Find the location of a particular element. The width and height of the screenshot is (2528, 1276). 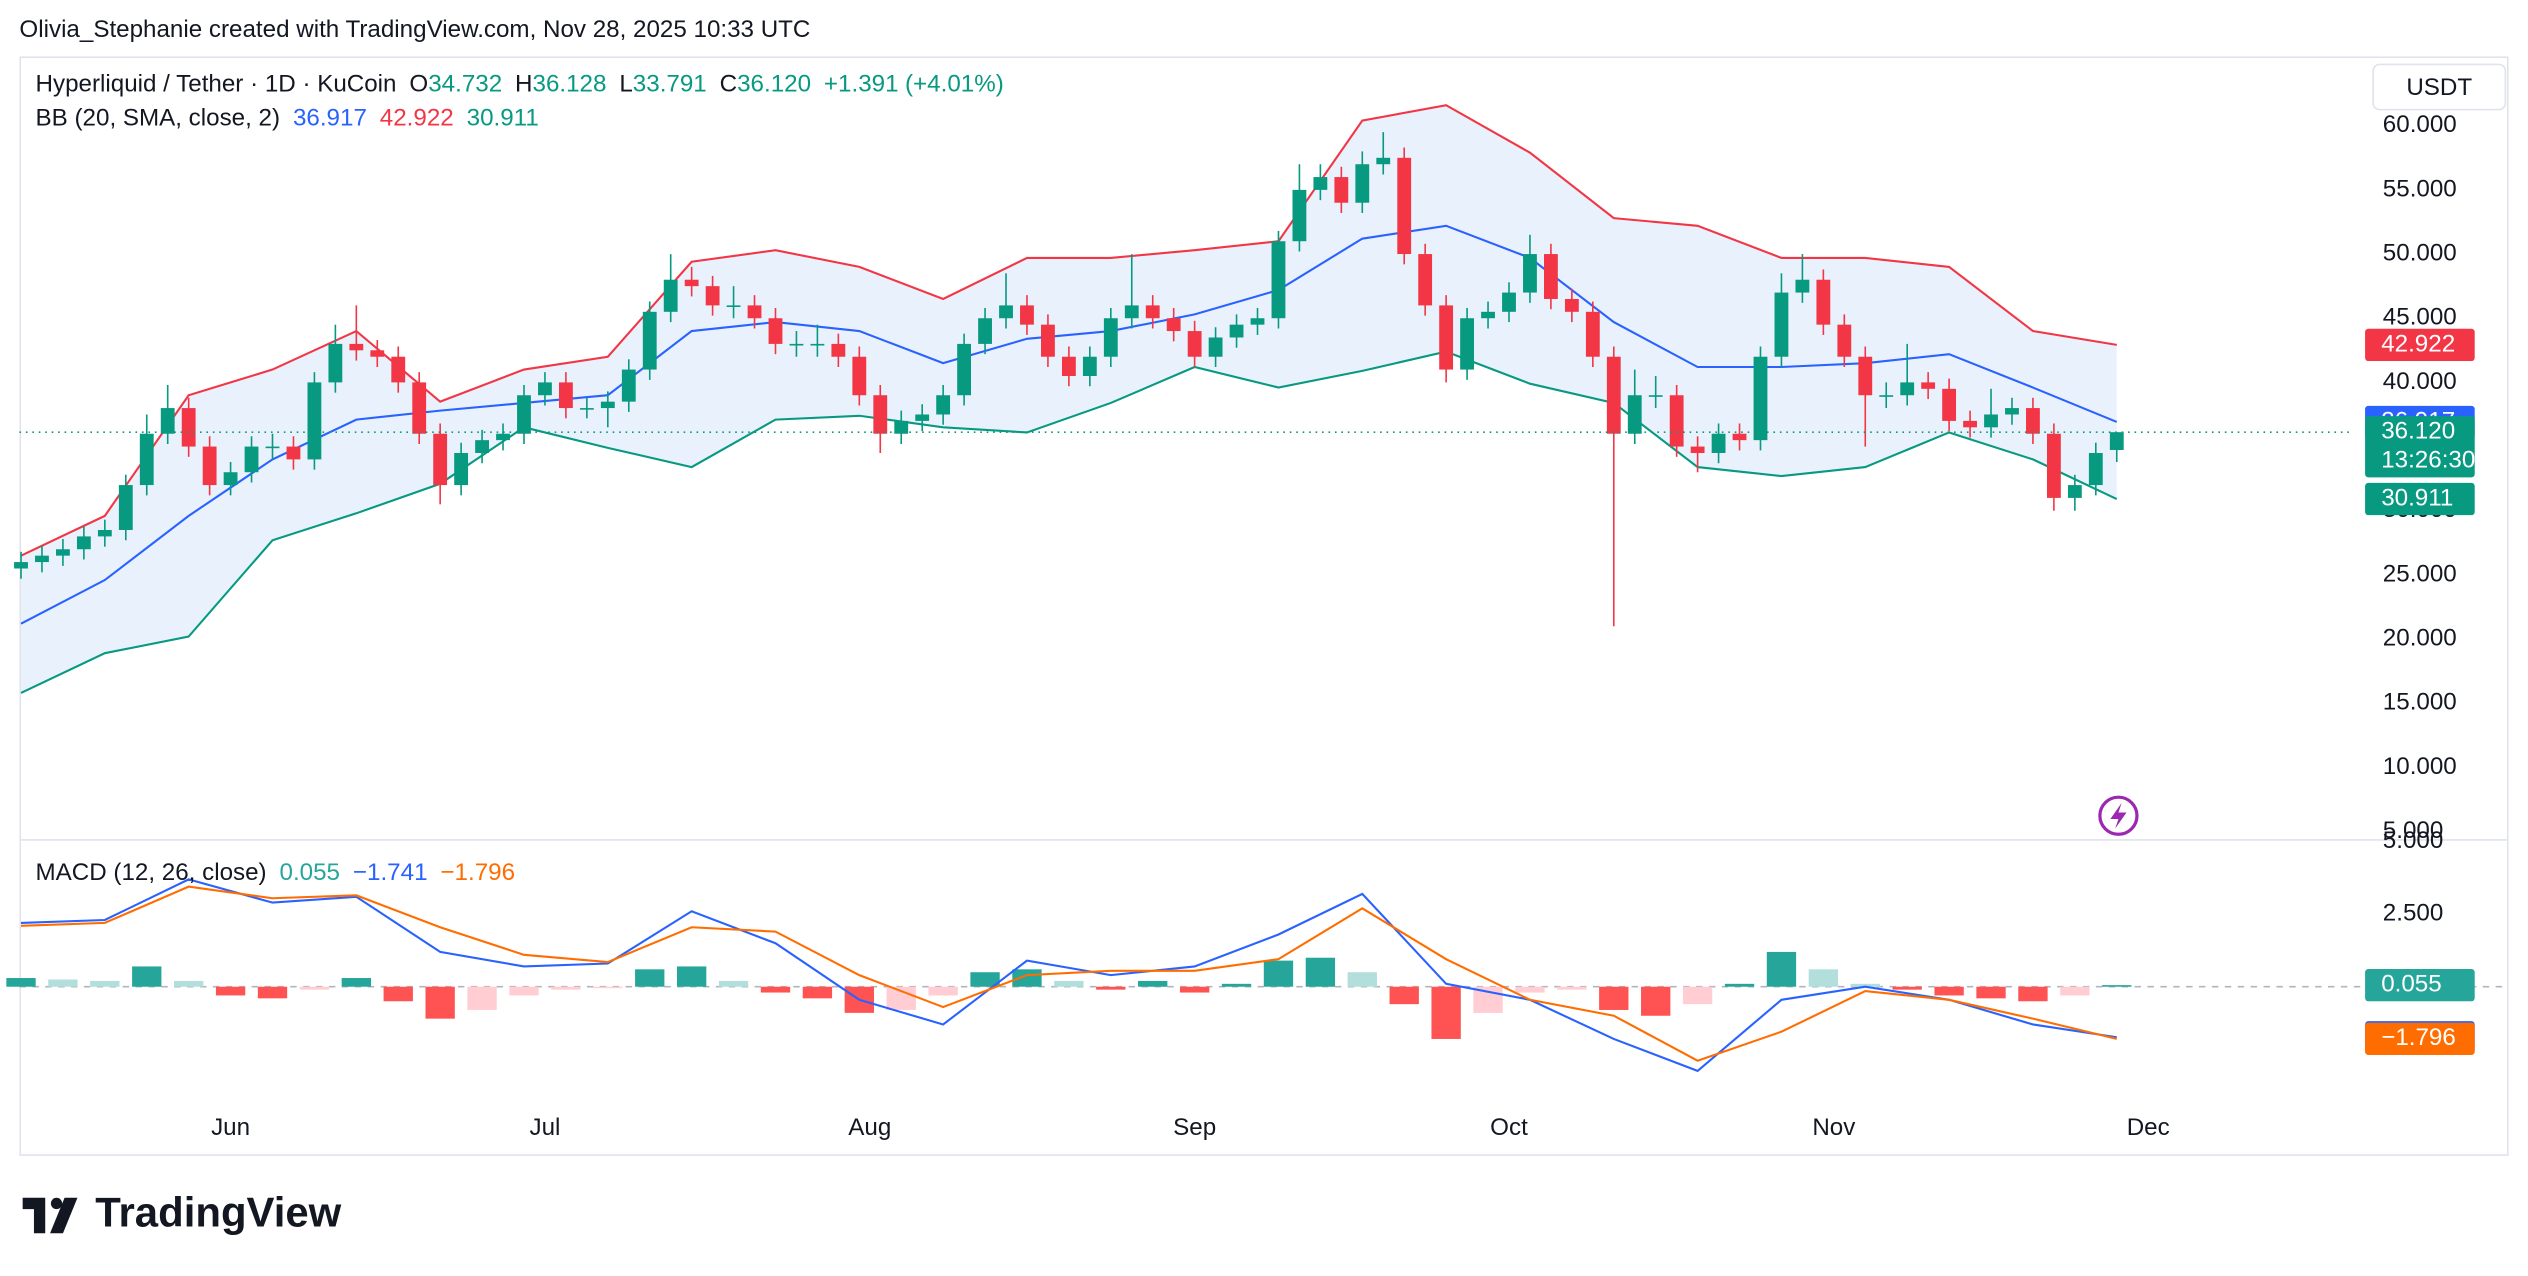

bb-legend: BB (20, SMA, close, 2) 36.917 42.922 30.911 is located at coordinates (287, 118).